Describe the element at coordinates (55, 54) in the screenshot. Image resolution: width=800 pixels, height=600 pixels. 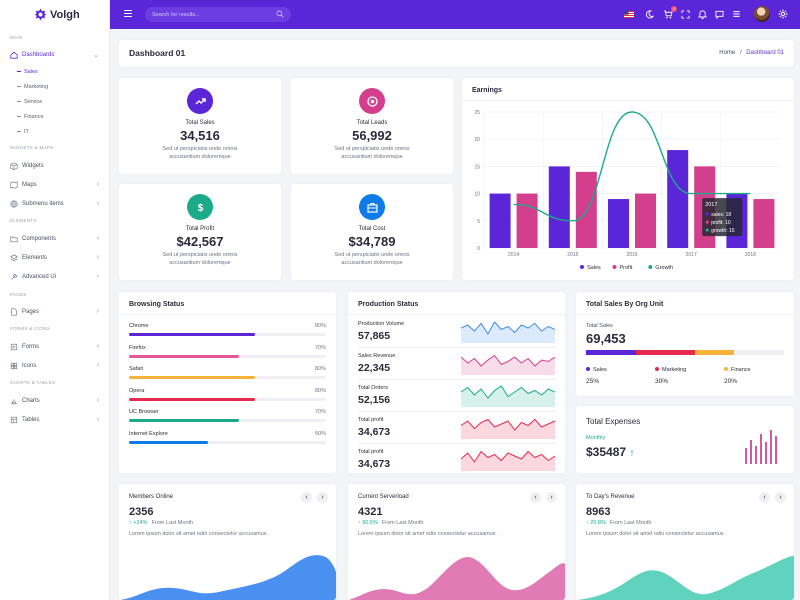
I see `sidebar-item-dashboards: Dashboards ⌄` at that location.